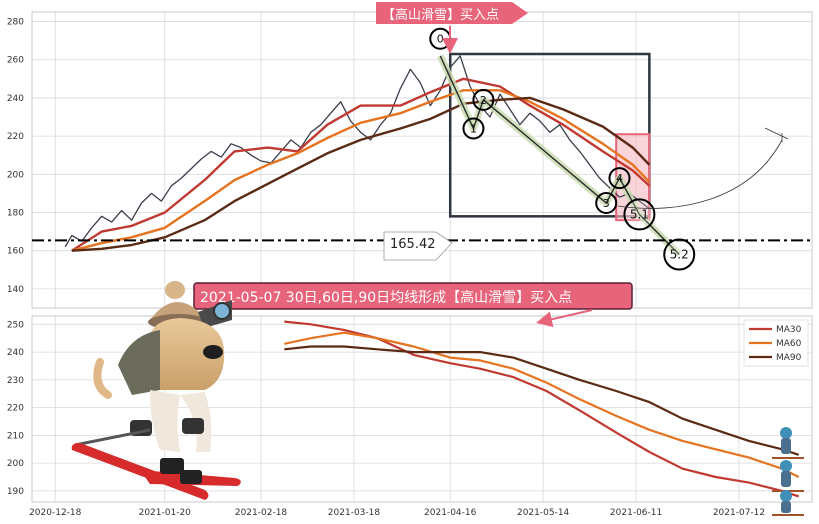  I want to click on ma-y-tick-label: 200, so click(15, 464).